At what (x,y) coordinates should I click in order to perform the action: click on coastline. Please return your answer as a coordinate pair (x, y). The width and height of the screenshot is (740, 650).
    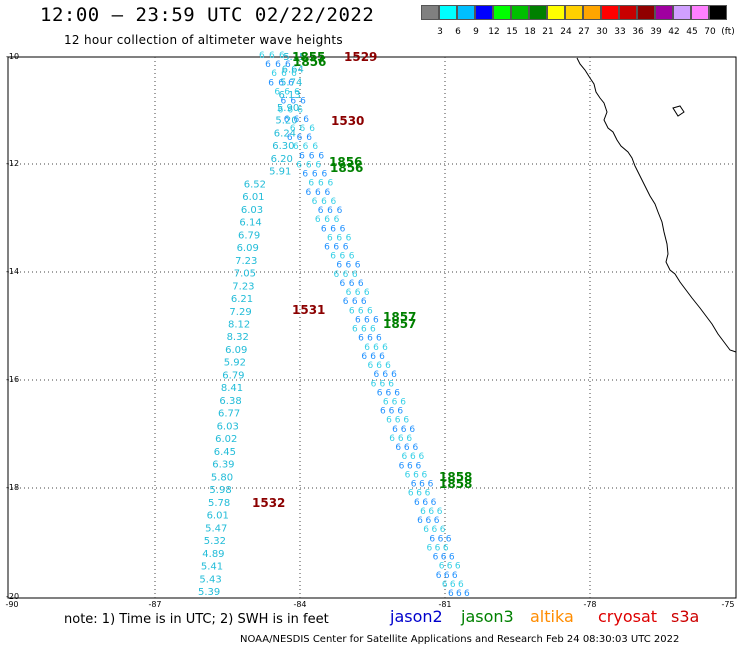
    Looking at the image, I should click on (656, 205).